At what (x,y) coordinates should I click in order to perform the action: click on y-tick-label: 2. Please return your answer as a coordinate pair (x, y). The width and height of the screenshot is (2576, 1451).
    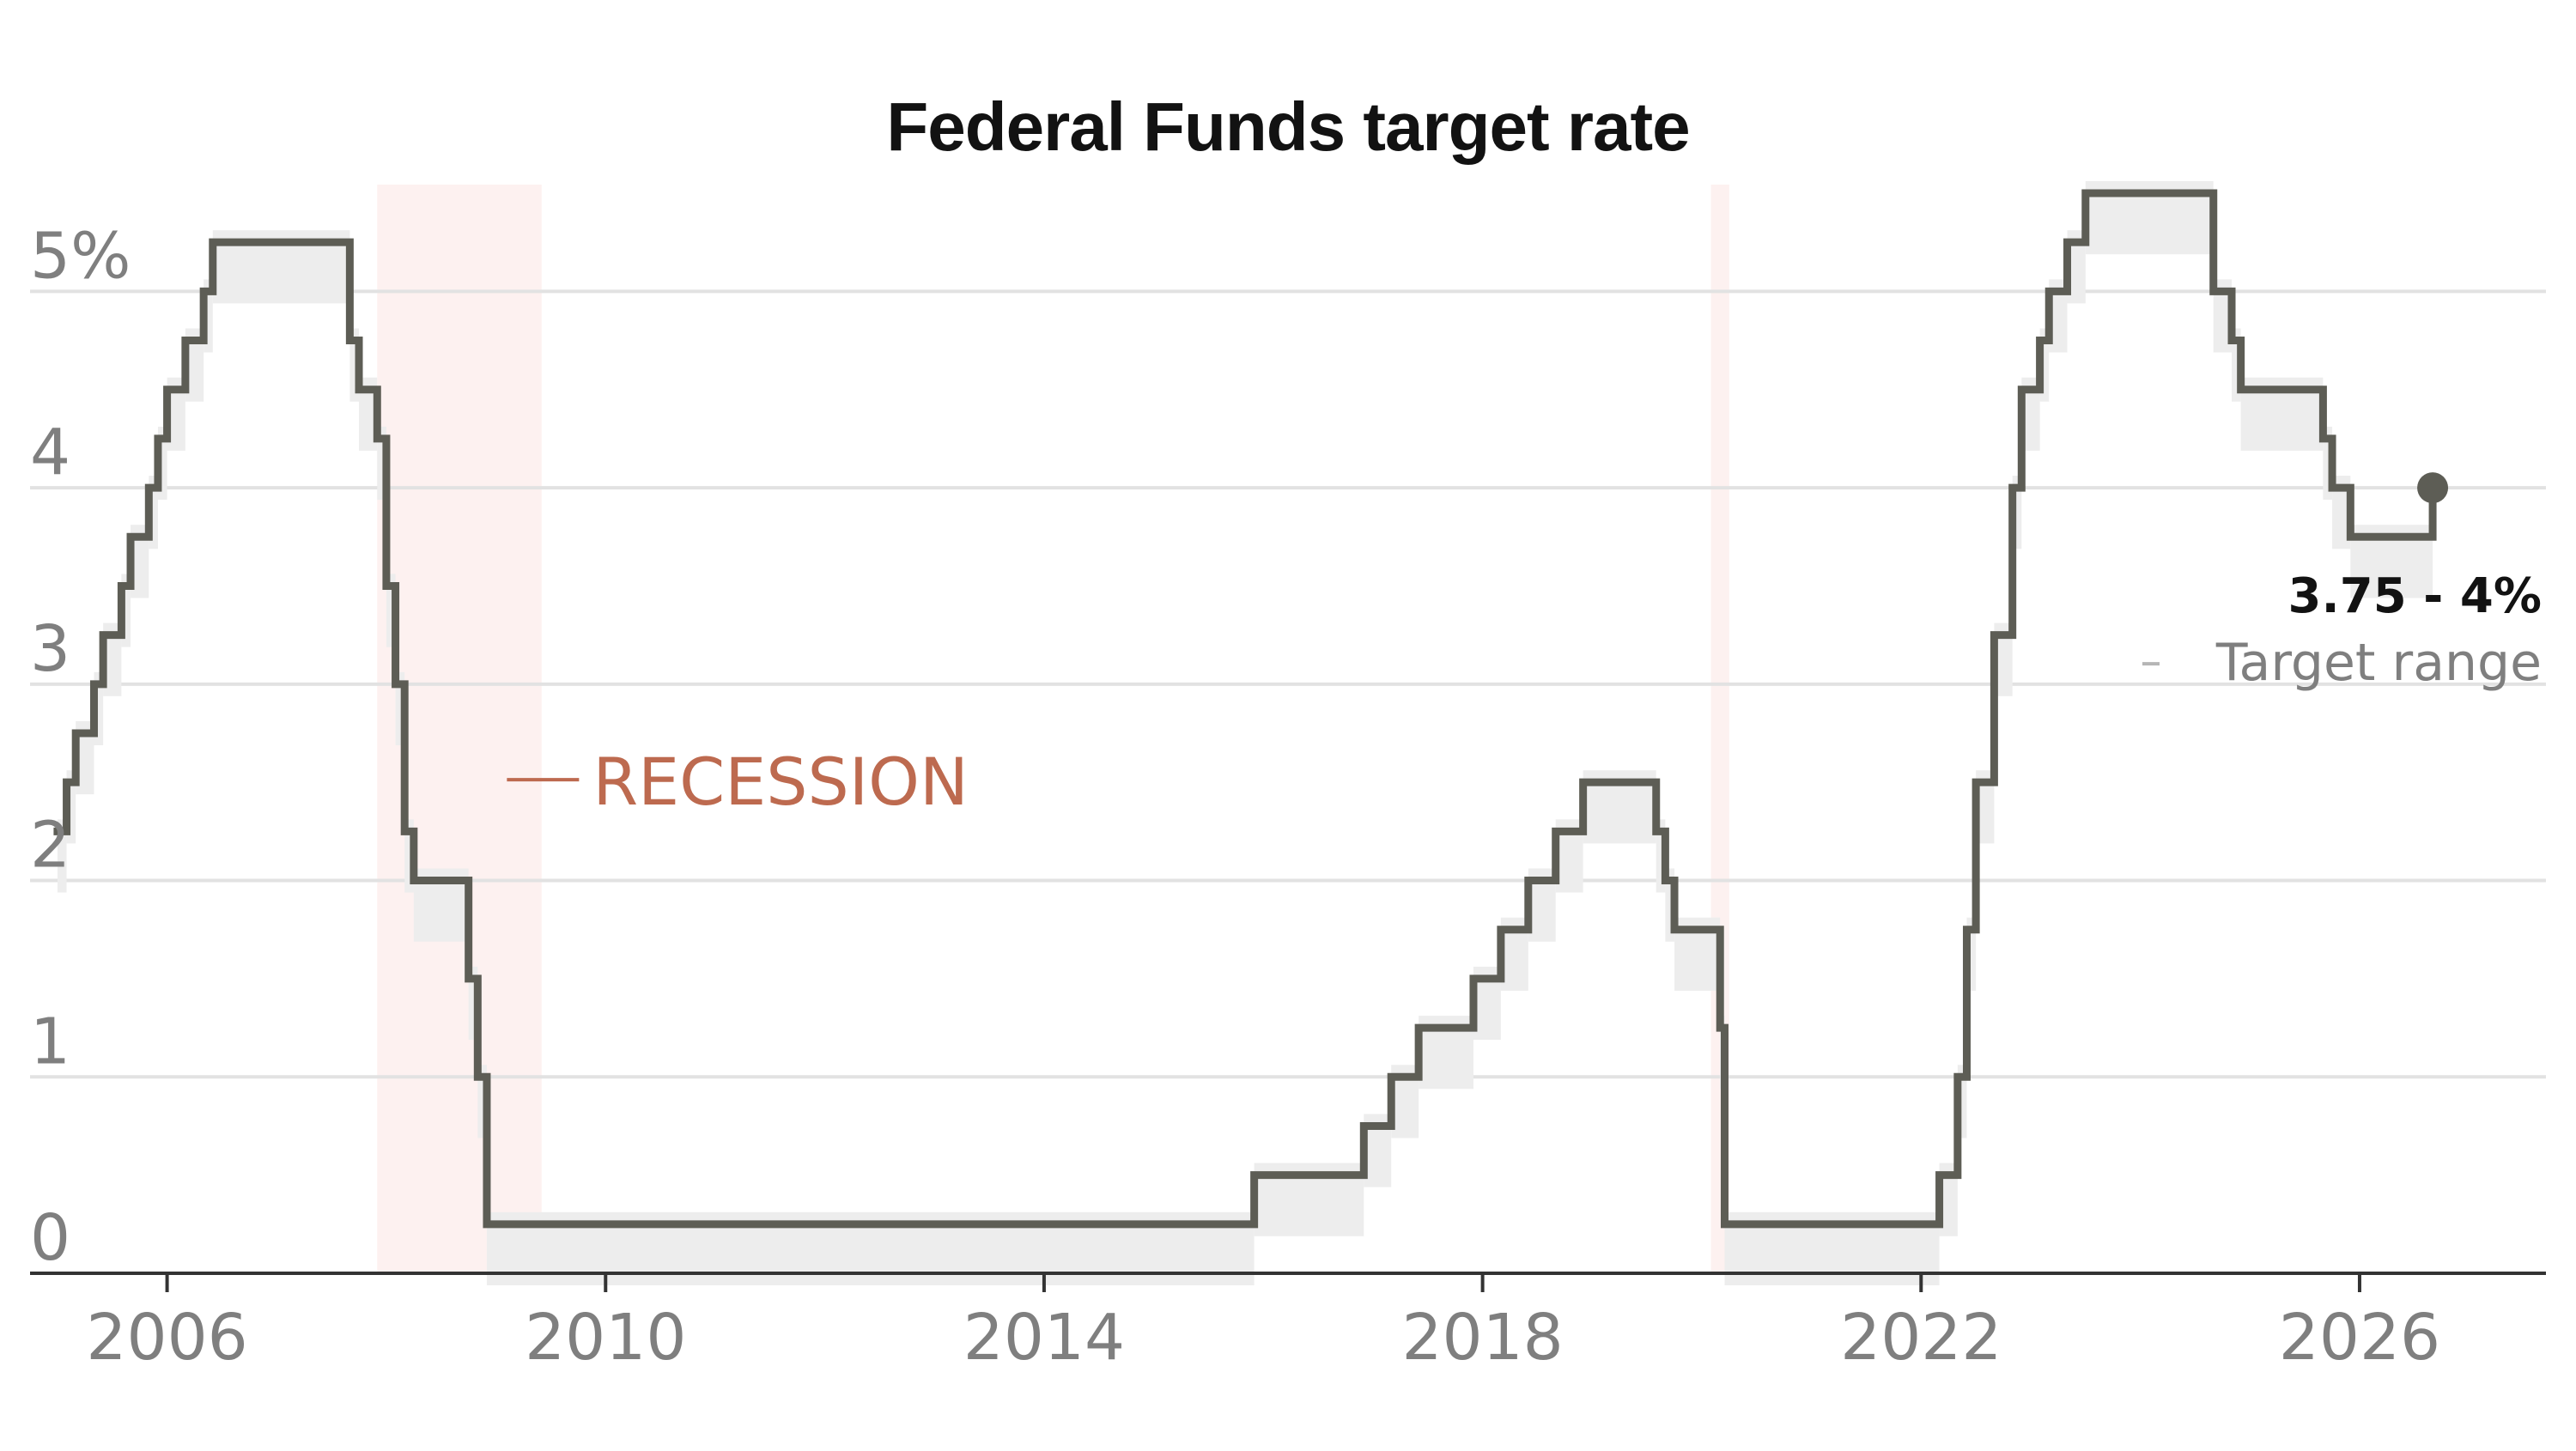
    Looking at the image, I should click on (50, 846).